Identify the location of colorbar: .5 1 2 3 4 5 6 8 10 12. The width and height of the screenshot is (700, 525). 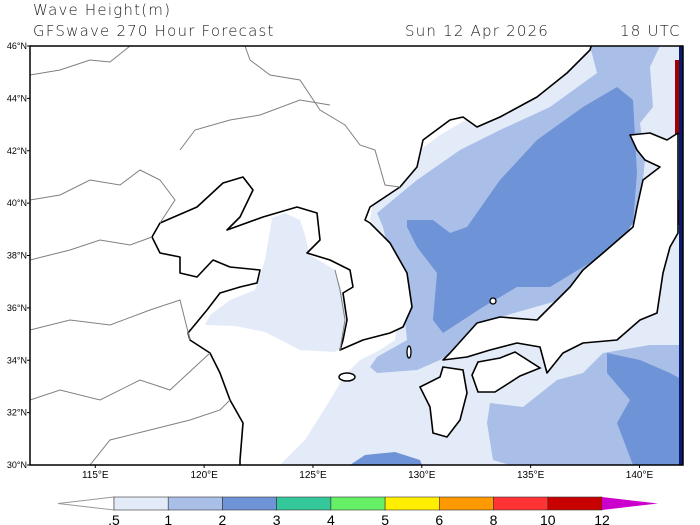
(357, 510).